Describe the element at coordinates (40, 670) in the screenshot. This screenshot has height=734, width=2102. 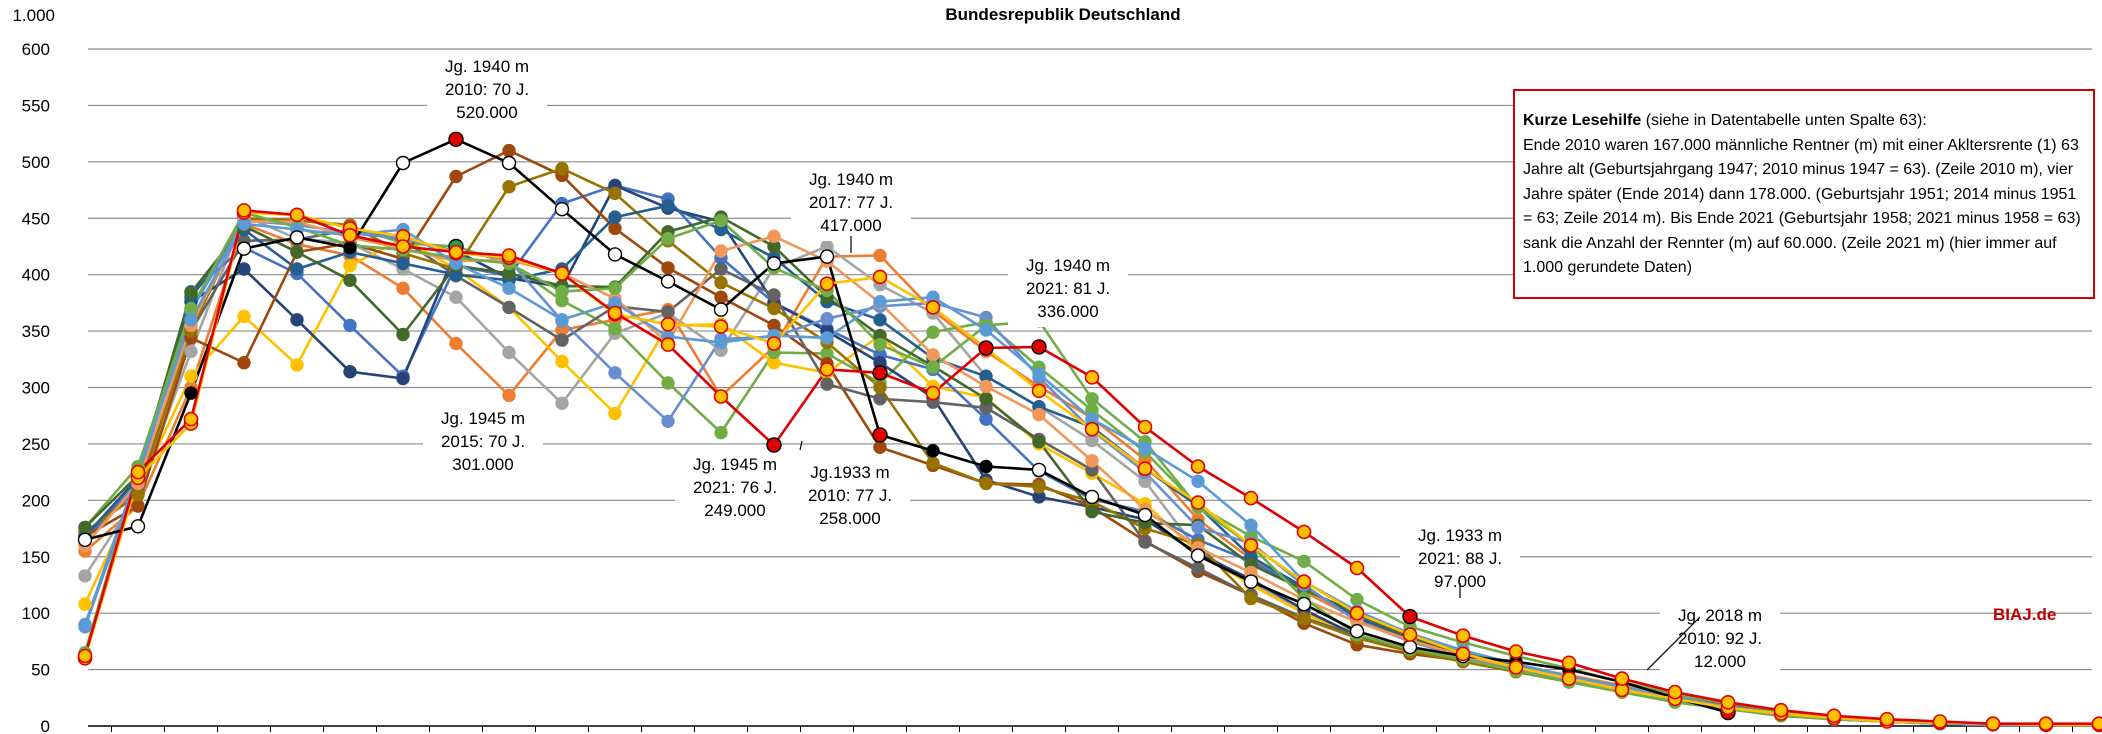
I see `y-tick-label: 50` at that location.